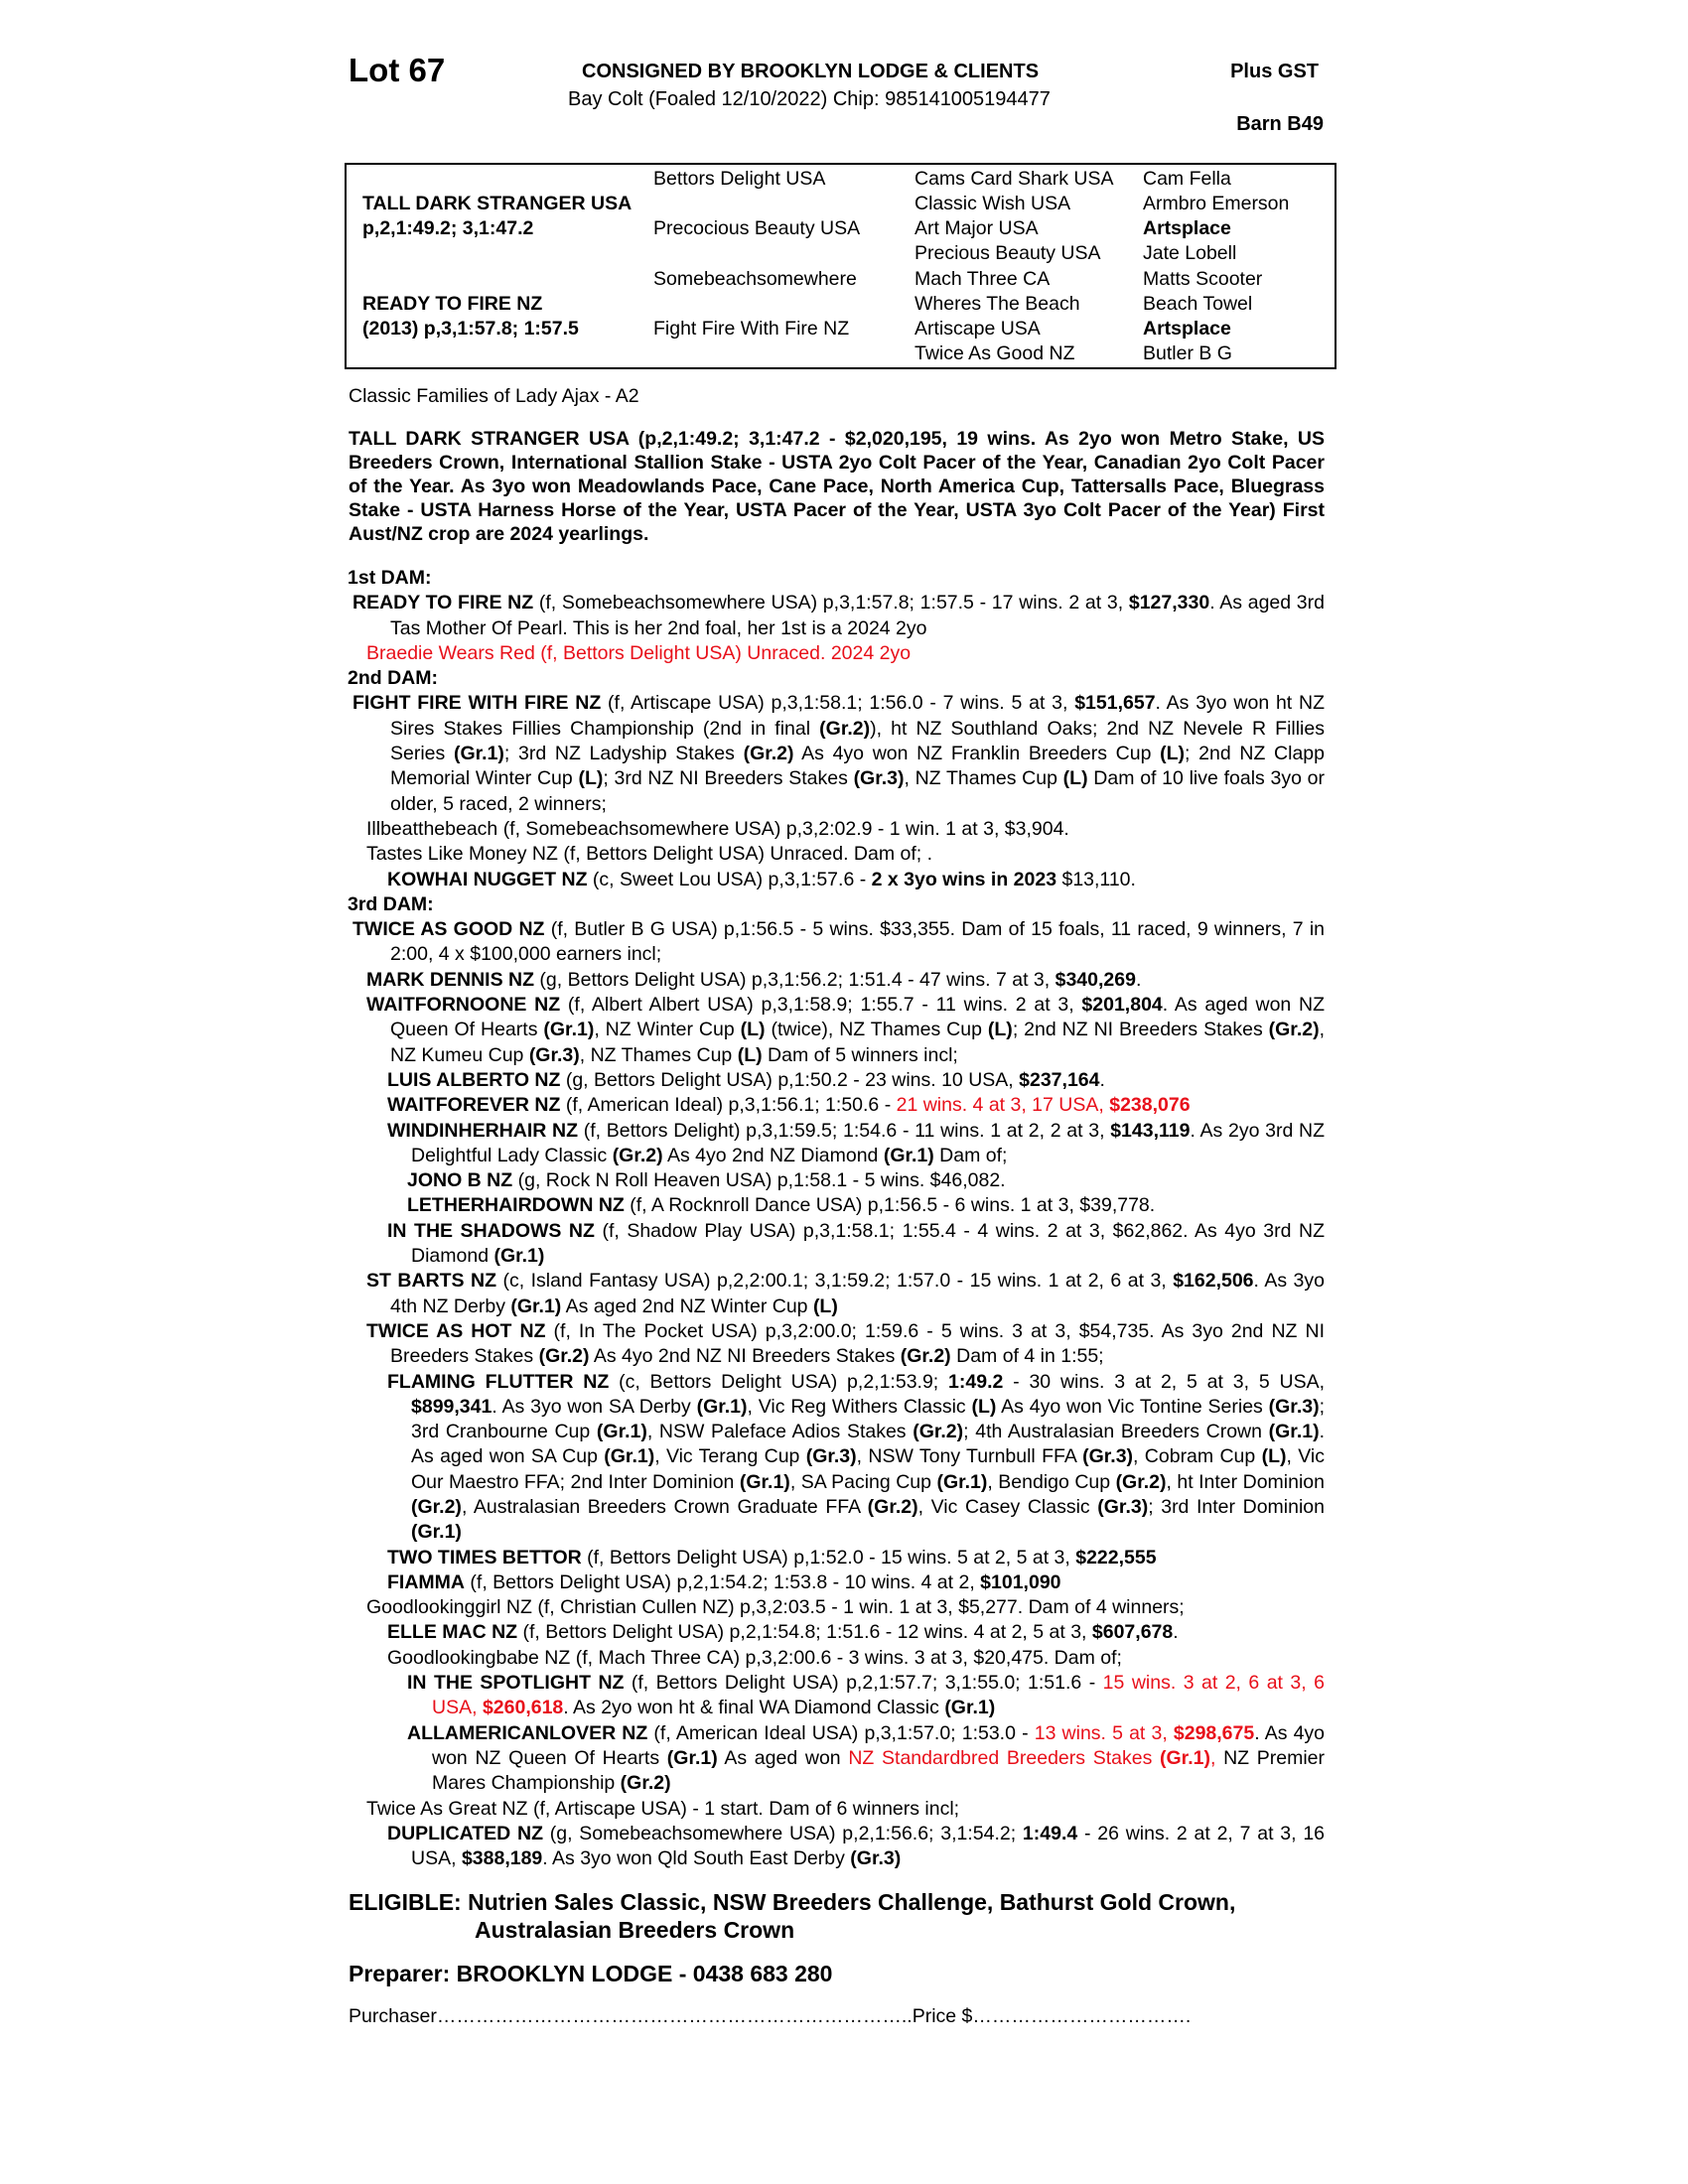 The height and width of the screenshot is (2184, 1688). What do you see at coordinates (976, 1381) in the screenshot?
I see `bold-text: 1:49.2` at bounding box center [976, 1381].